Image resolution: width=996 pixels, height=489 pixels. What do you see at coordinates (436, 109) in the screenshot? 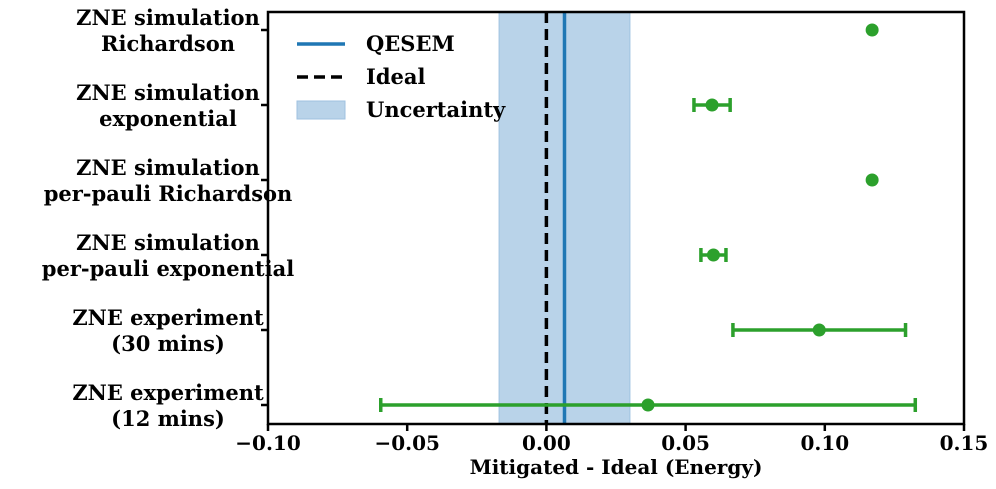
I see `legend-uncertainty-label: Uncertainty` at bounding box center [436, 109].